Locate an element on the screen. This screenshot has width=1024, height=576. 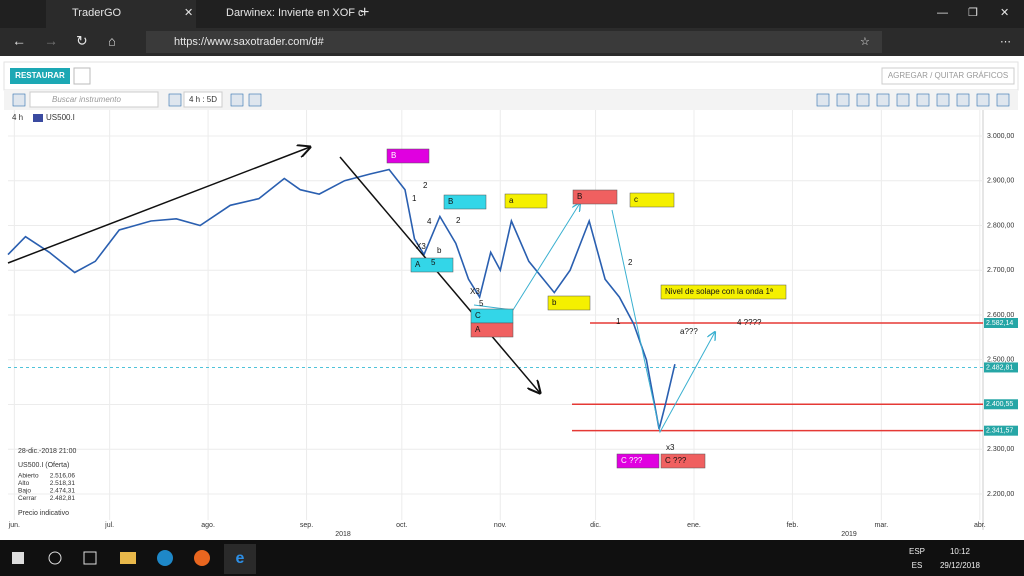
wave-label: 4 is located at coordinates (429, 221).